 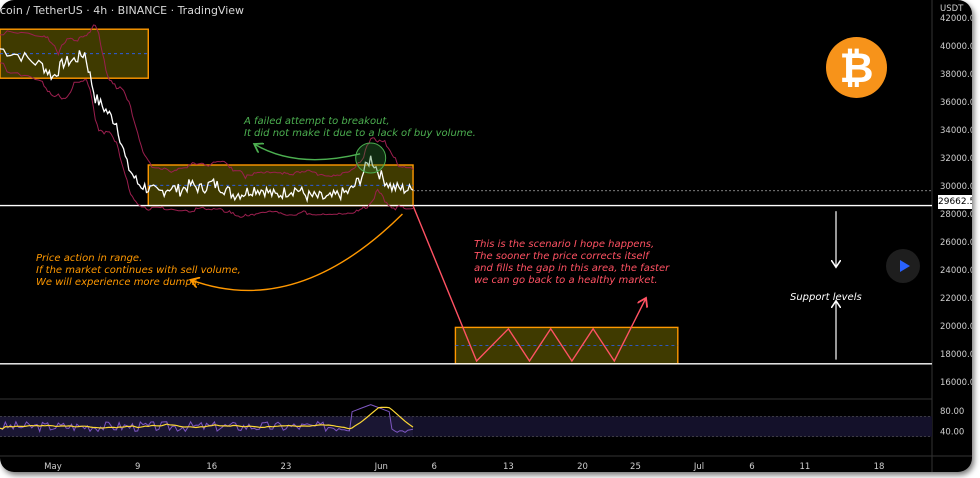 What do you see at coordinates (956, 327) in the screenshot?
I see `y-tick-label: 20000.00` at bounding box center [956, 327].